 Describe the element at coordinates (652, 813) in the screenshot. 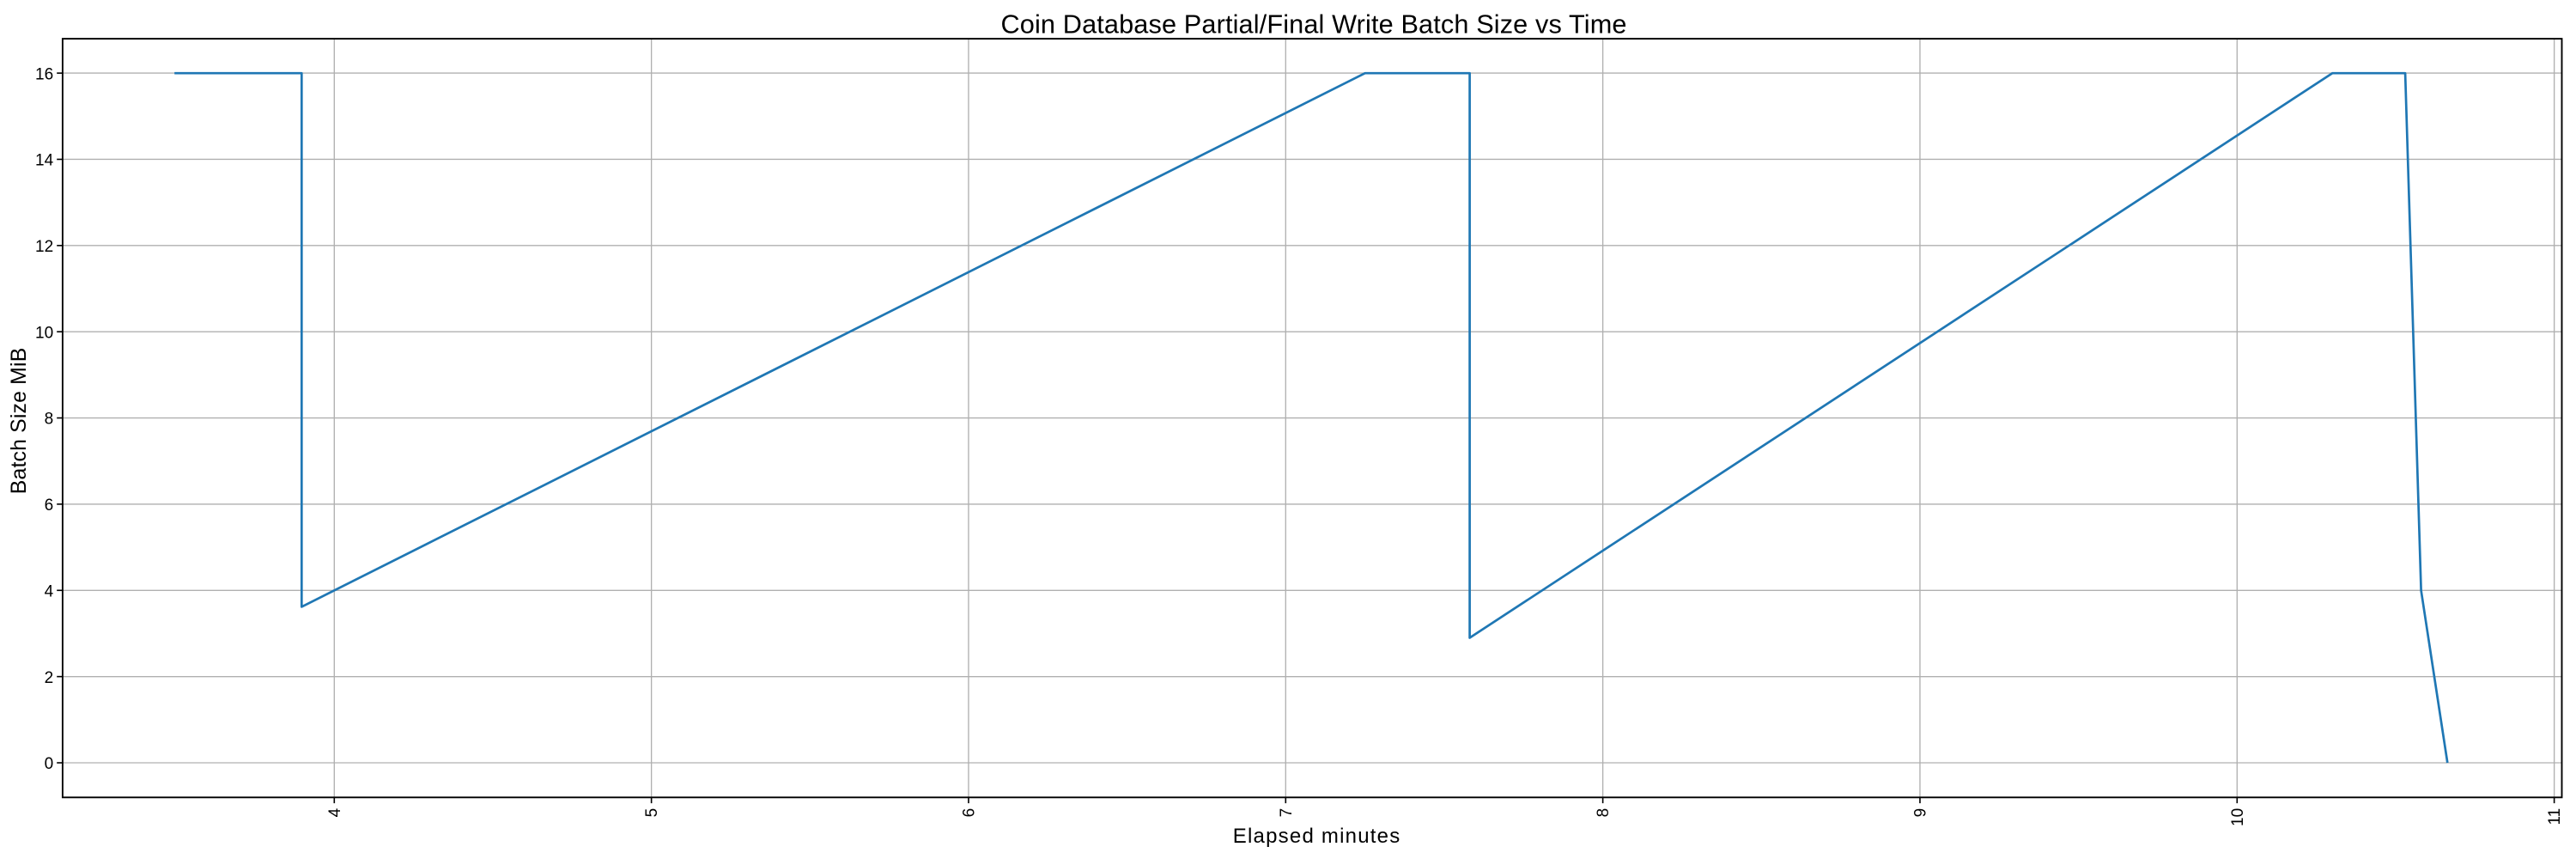

I see `svg-text: 5` at that location.